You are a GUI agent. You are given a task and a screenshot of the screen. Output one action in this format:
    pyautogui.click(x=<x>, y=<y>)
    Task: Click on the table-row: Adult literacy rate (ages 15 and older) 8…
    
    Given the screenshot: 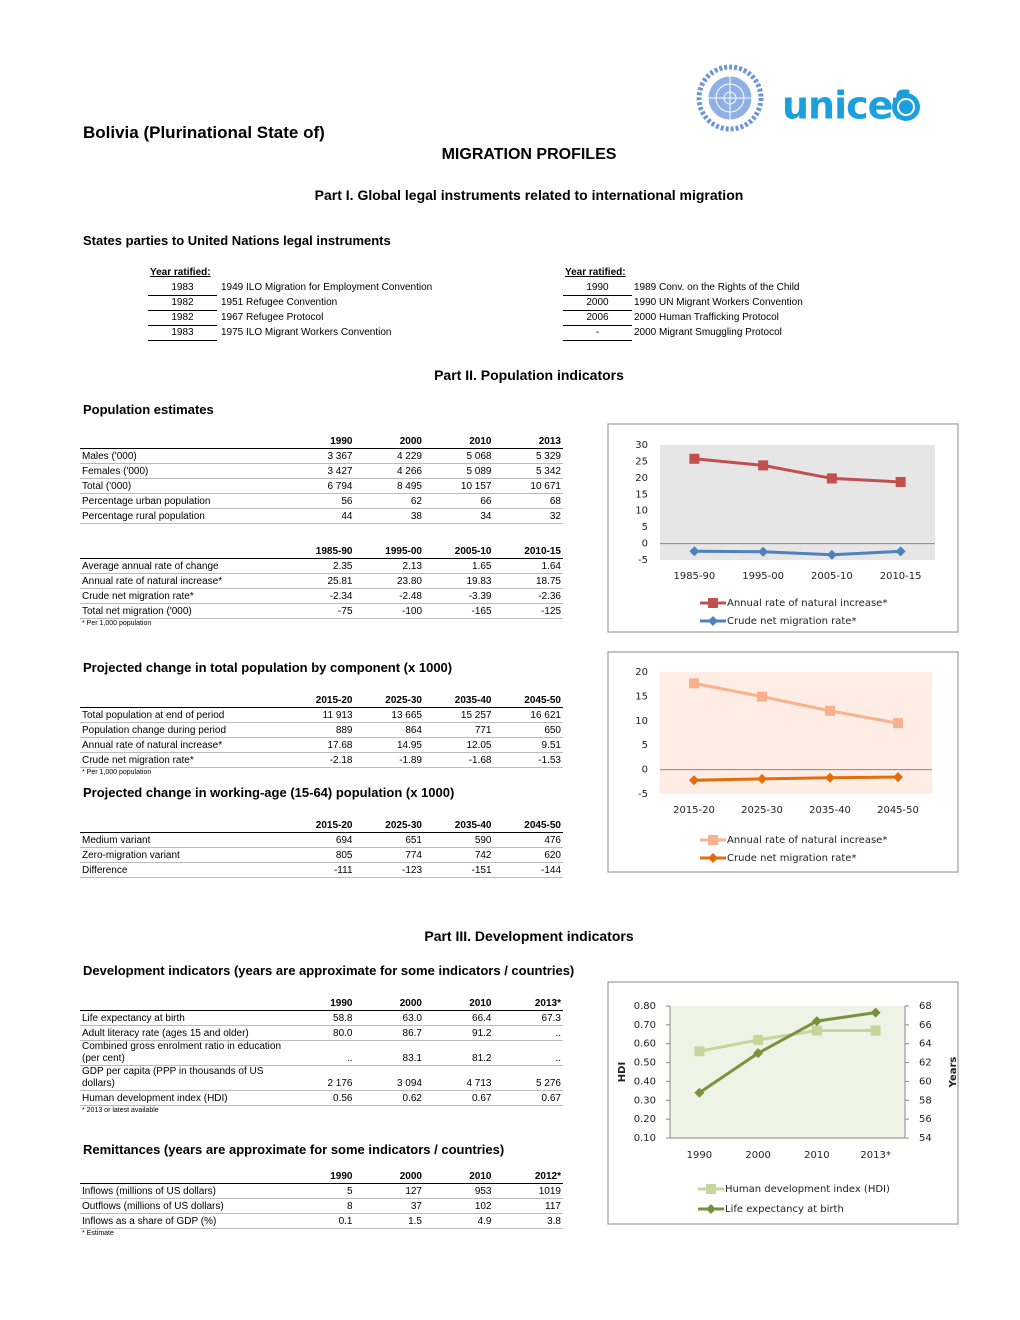 What is the action you would take?
    pyautogui.click(x=321, y=1033)
    